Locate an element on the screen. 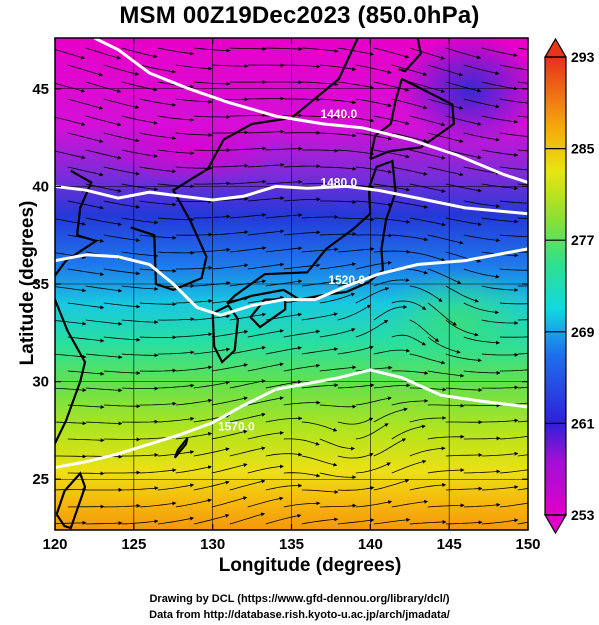 The image size is (599, 625). x-tick-label-130: 130 is located at coordinates (212, 544).